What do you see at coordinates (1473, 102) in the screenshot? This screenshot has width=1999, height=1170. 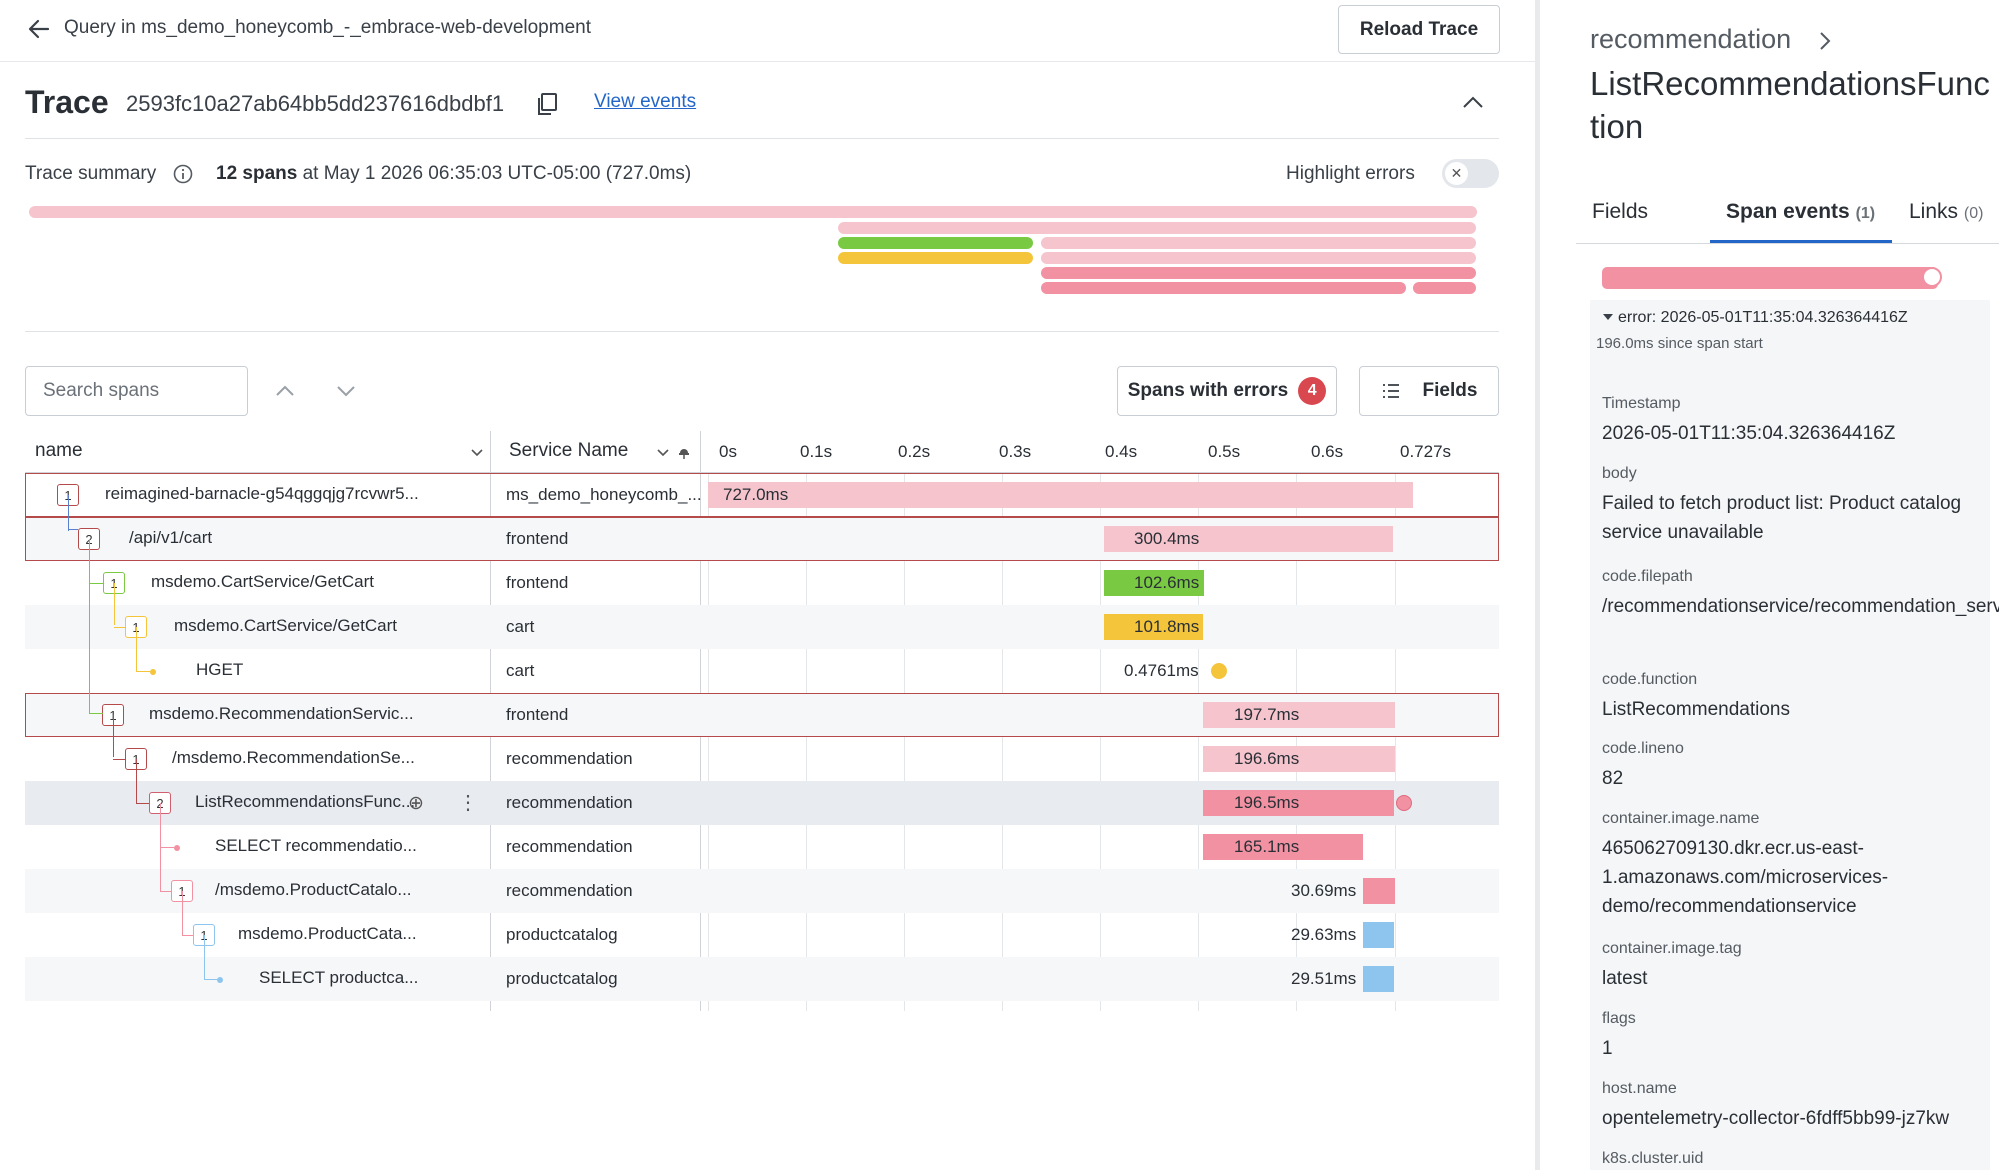 I see `chevron-up-icon` at bounding box center [1473, 102].